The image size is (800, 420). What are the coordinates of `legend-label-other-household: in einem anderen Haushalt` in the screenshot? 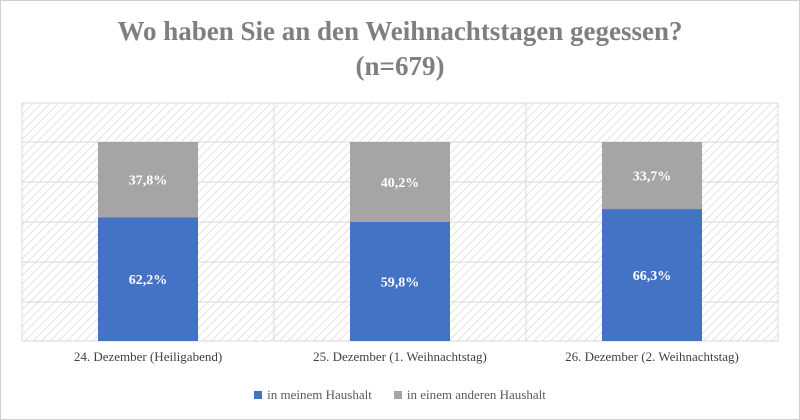 It's located at (476, 394).